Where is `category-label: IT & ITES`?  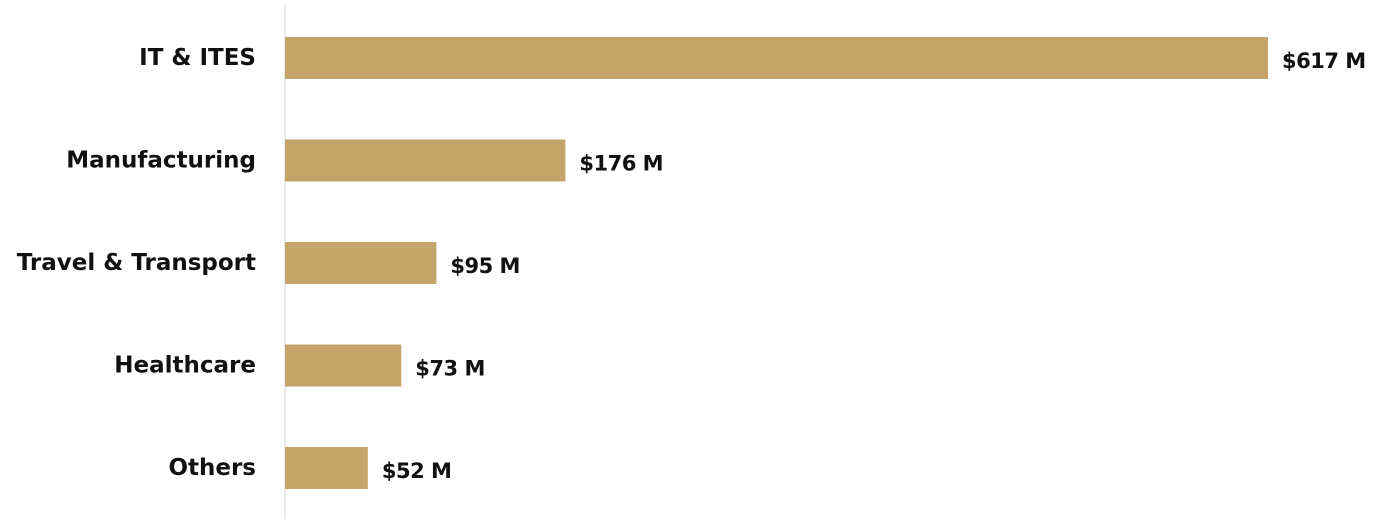
category-label: IT & ITES is located at coordinates (197, 58).